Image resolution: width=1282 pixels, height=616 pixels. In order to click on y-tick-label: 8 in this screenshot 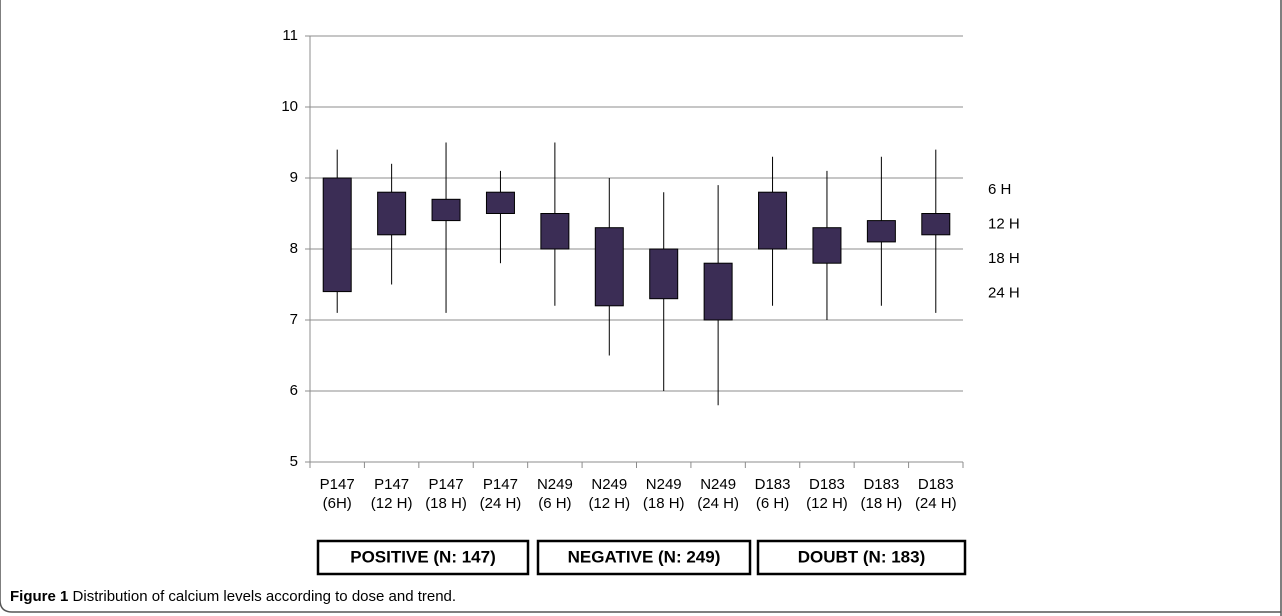, I will do `click(294, 248)`.